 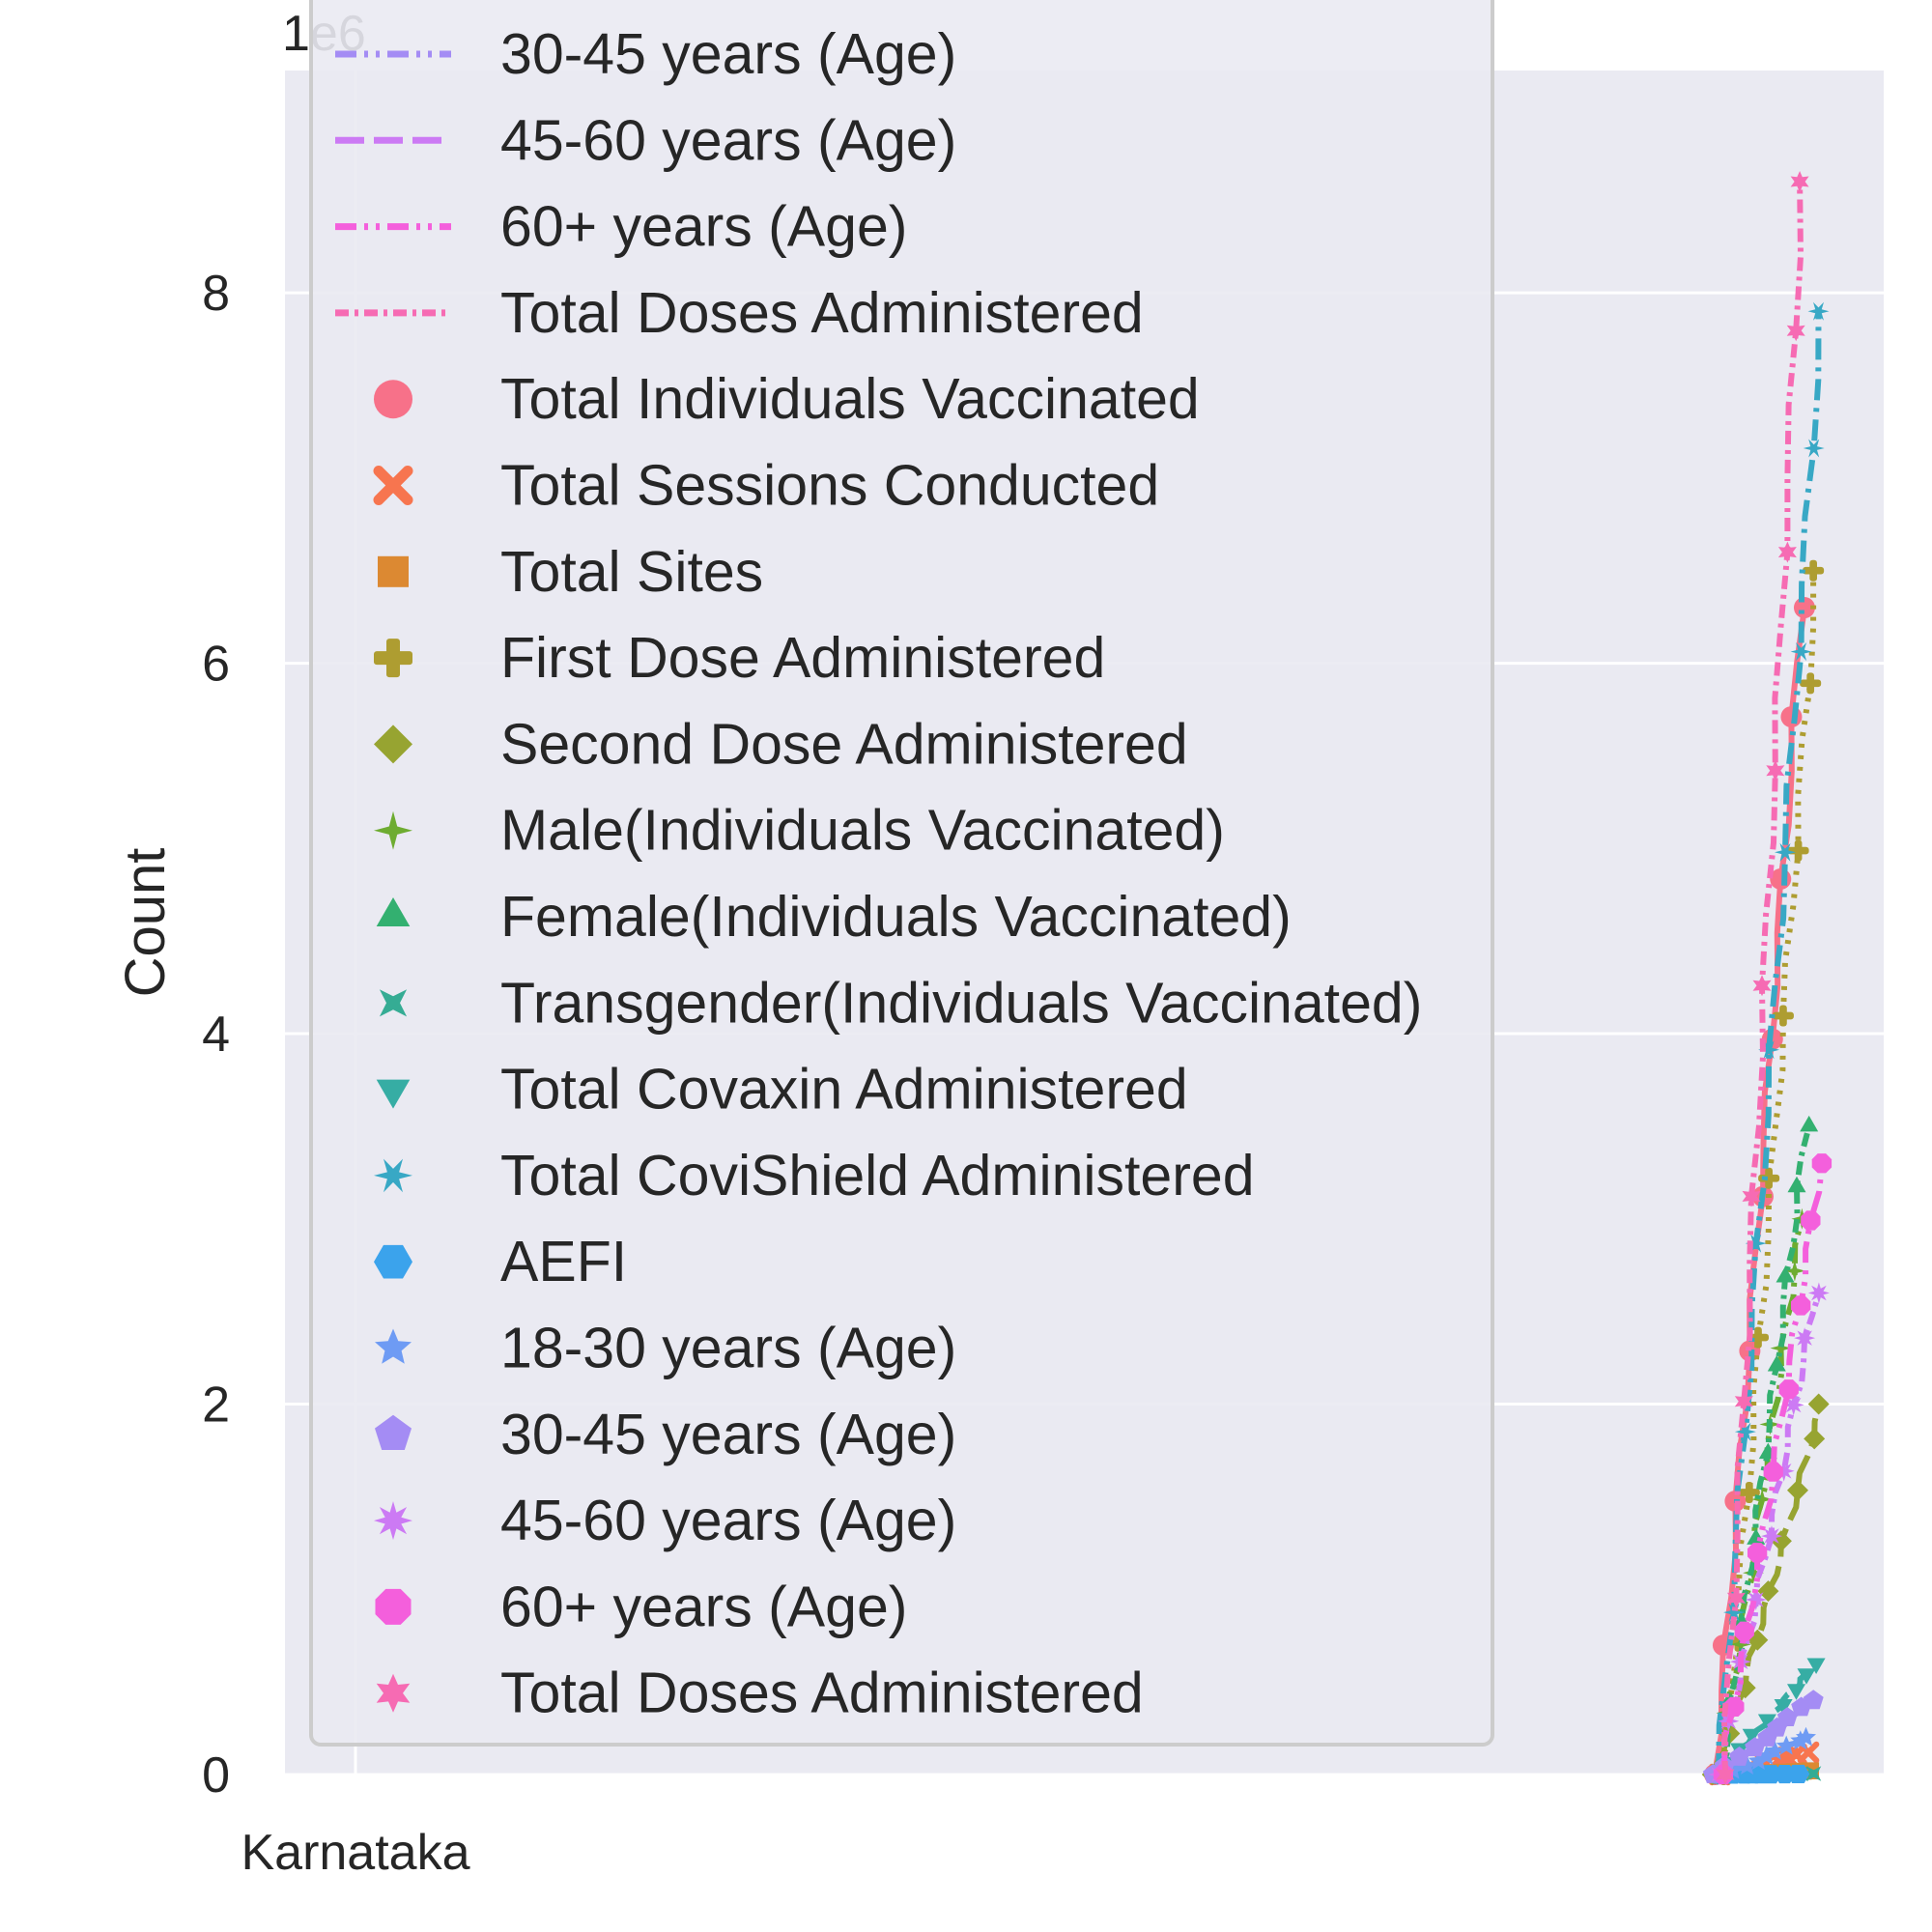 I want to click on y-tick-labels: 0 2 4 6 8, so click(x=216, y=1035).